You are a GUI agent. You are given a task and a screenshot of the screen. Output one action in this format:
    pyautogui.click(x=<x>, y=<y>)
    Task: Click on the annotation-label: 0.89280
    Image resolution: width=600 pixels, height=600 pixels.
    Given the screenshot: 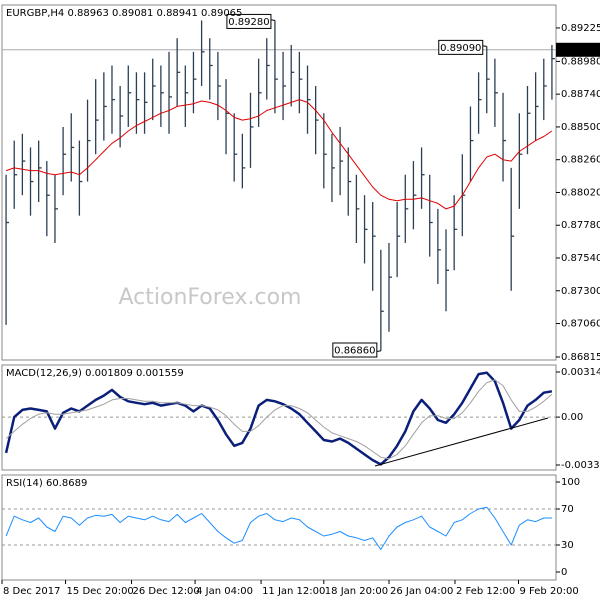 What is the action you would take?
    pyautogui.click(x=248, y=22)
    